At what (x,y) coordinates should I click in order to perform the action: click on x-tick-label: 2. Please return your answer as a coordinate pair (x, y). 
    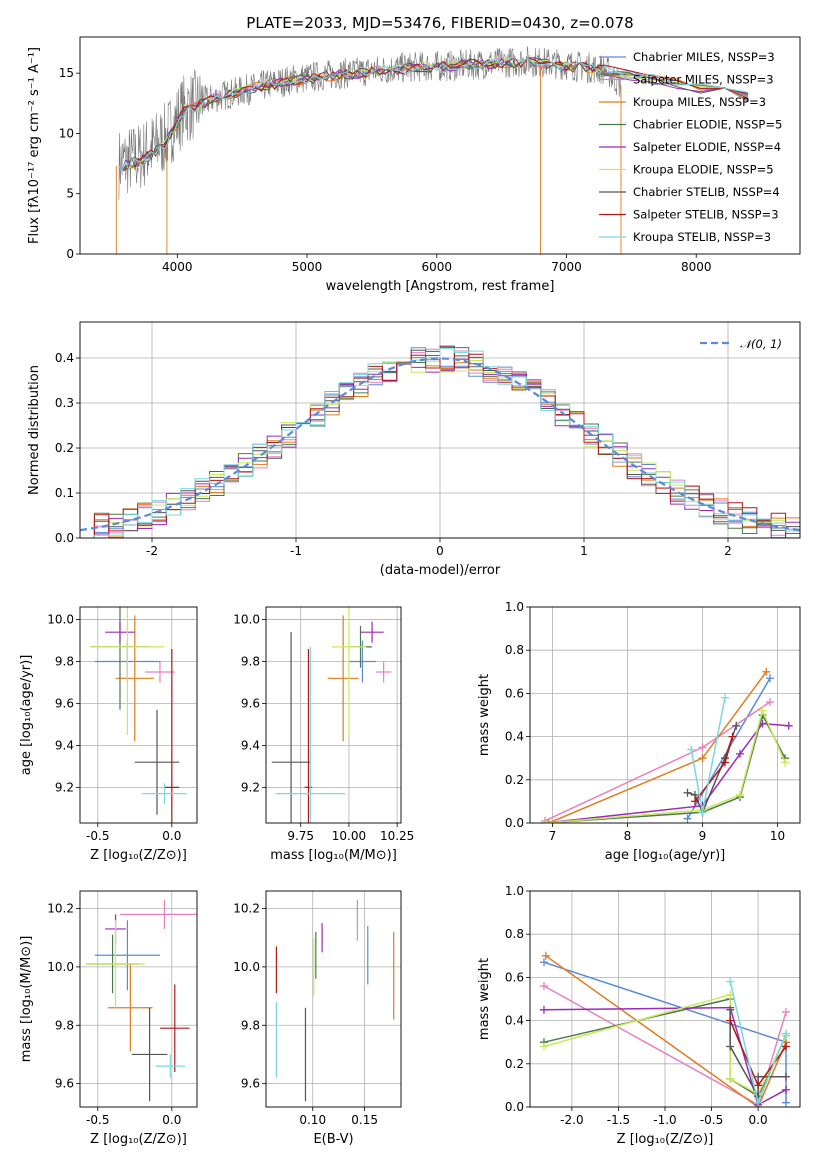
    Looking at the image, I should click on (728, 551).